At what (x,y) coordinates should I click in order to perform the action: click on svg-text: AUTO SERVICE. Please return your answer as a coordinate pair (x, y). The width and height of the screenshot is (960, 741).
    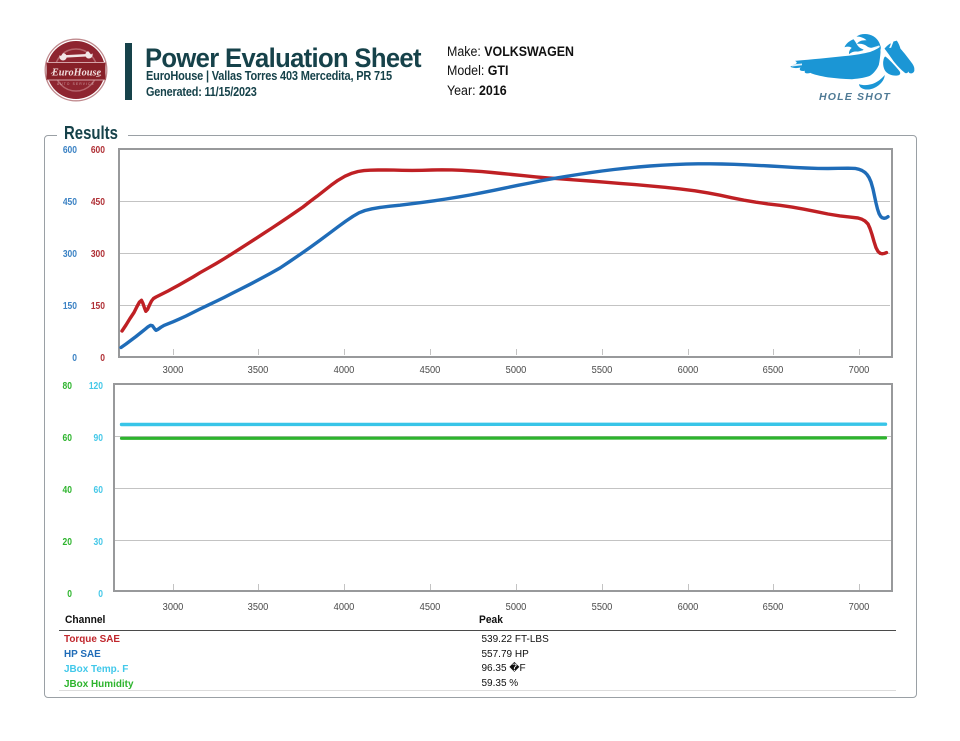
    Looking at the image, I should click on (76, 84).